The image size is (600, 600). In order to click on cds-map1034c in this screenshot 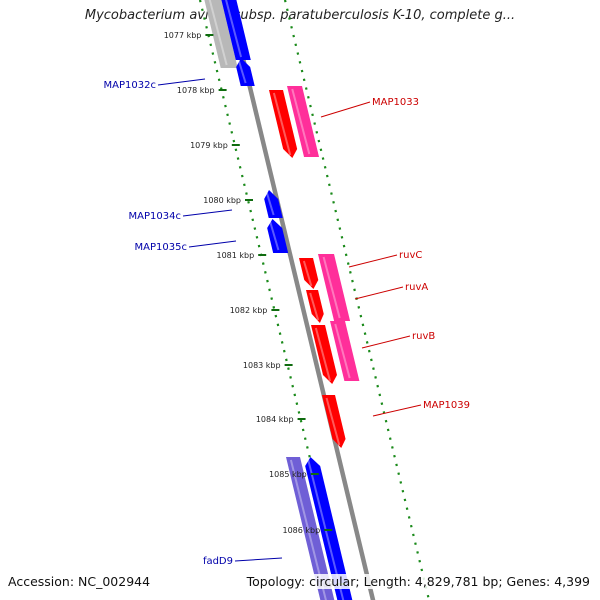, I will do `click(273, 204)`.